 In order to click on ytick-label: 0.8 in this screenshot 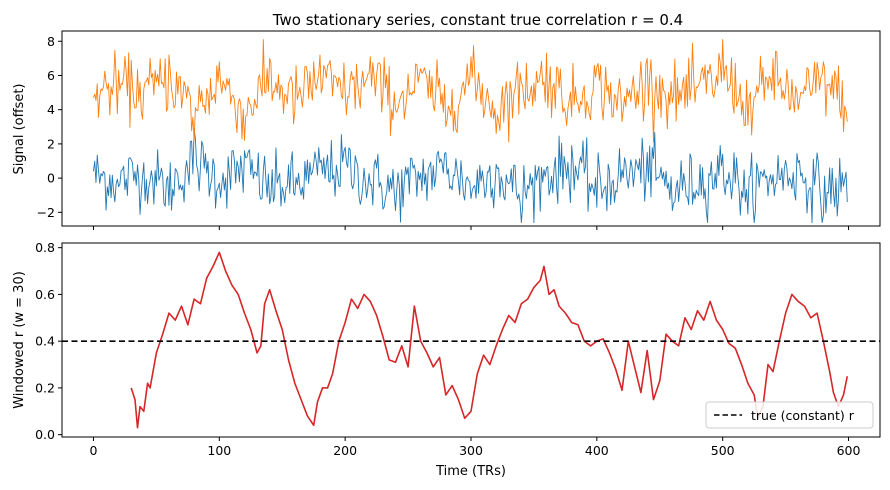, I will do `click(45, 247)`.